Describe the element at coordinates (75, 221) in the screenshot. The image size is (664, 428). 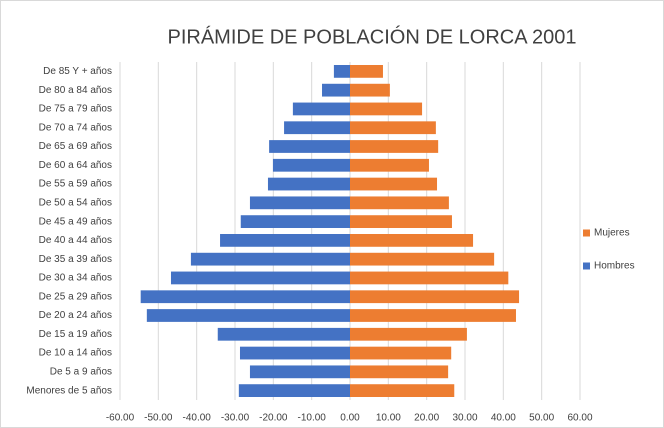
I see `y-tick-label: De 45 a 49 años` at that location.